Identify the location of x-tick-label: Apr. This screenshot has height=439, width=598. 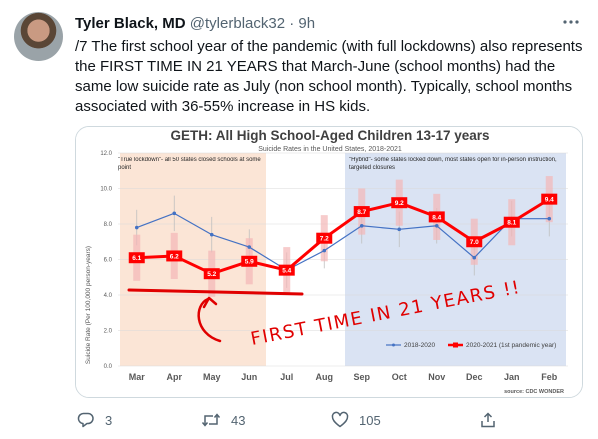
(175, 377).